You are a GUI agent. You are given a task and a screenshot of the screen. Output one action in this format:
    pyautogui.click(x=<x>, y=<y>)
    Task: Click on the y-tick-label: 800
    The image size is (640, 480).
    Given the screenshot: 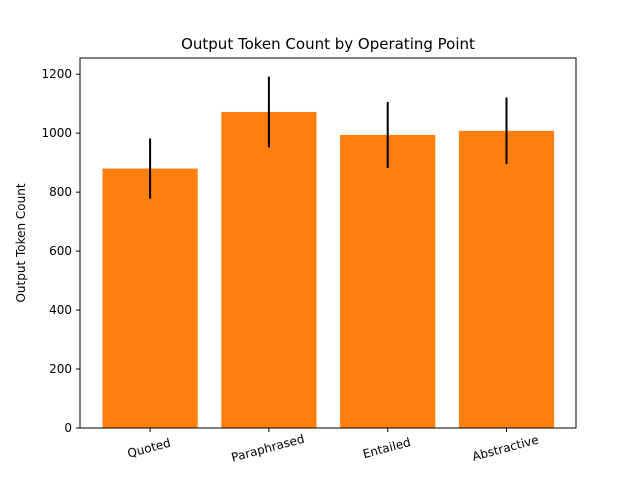 What is the action you would take?
    pyautogui.click(x=60, y=192)
    